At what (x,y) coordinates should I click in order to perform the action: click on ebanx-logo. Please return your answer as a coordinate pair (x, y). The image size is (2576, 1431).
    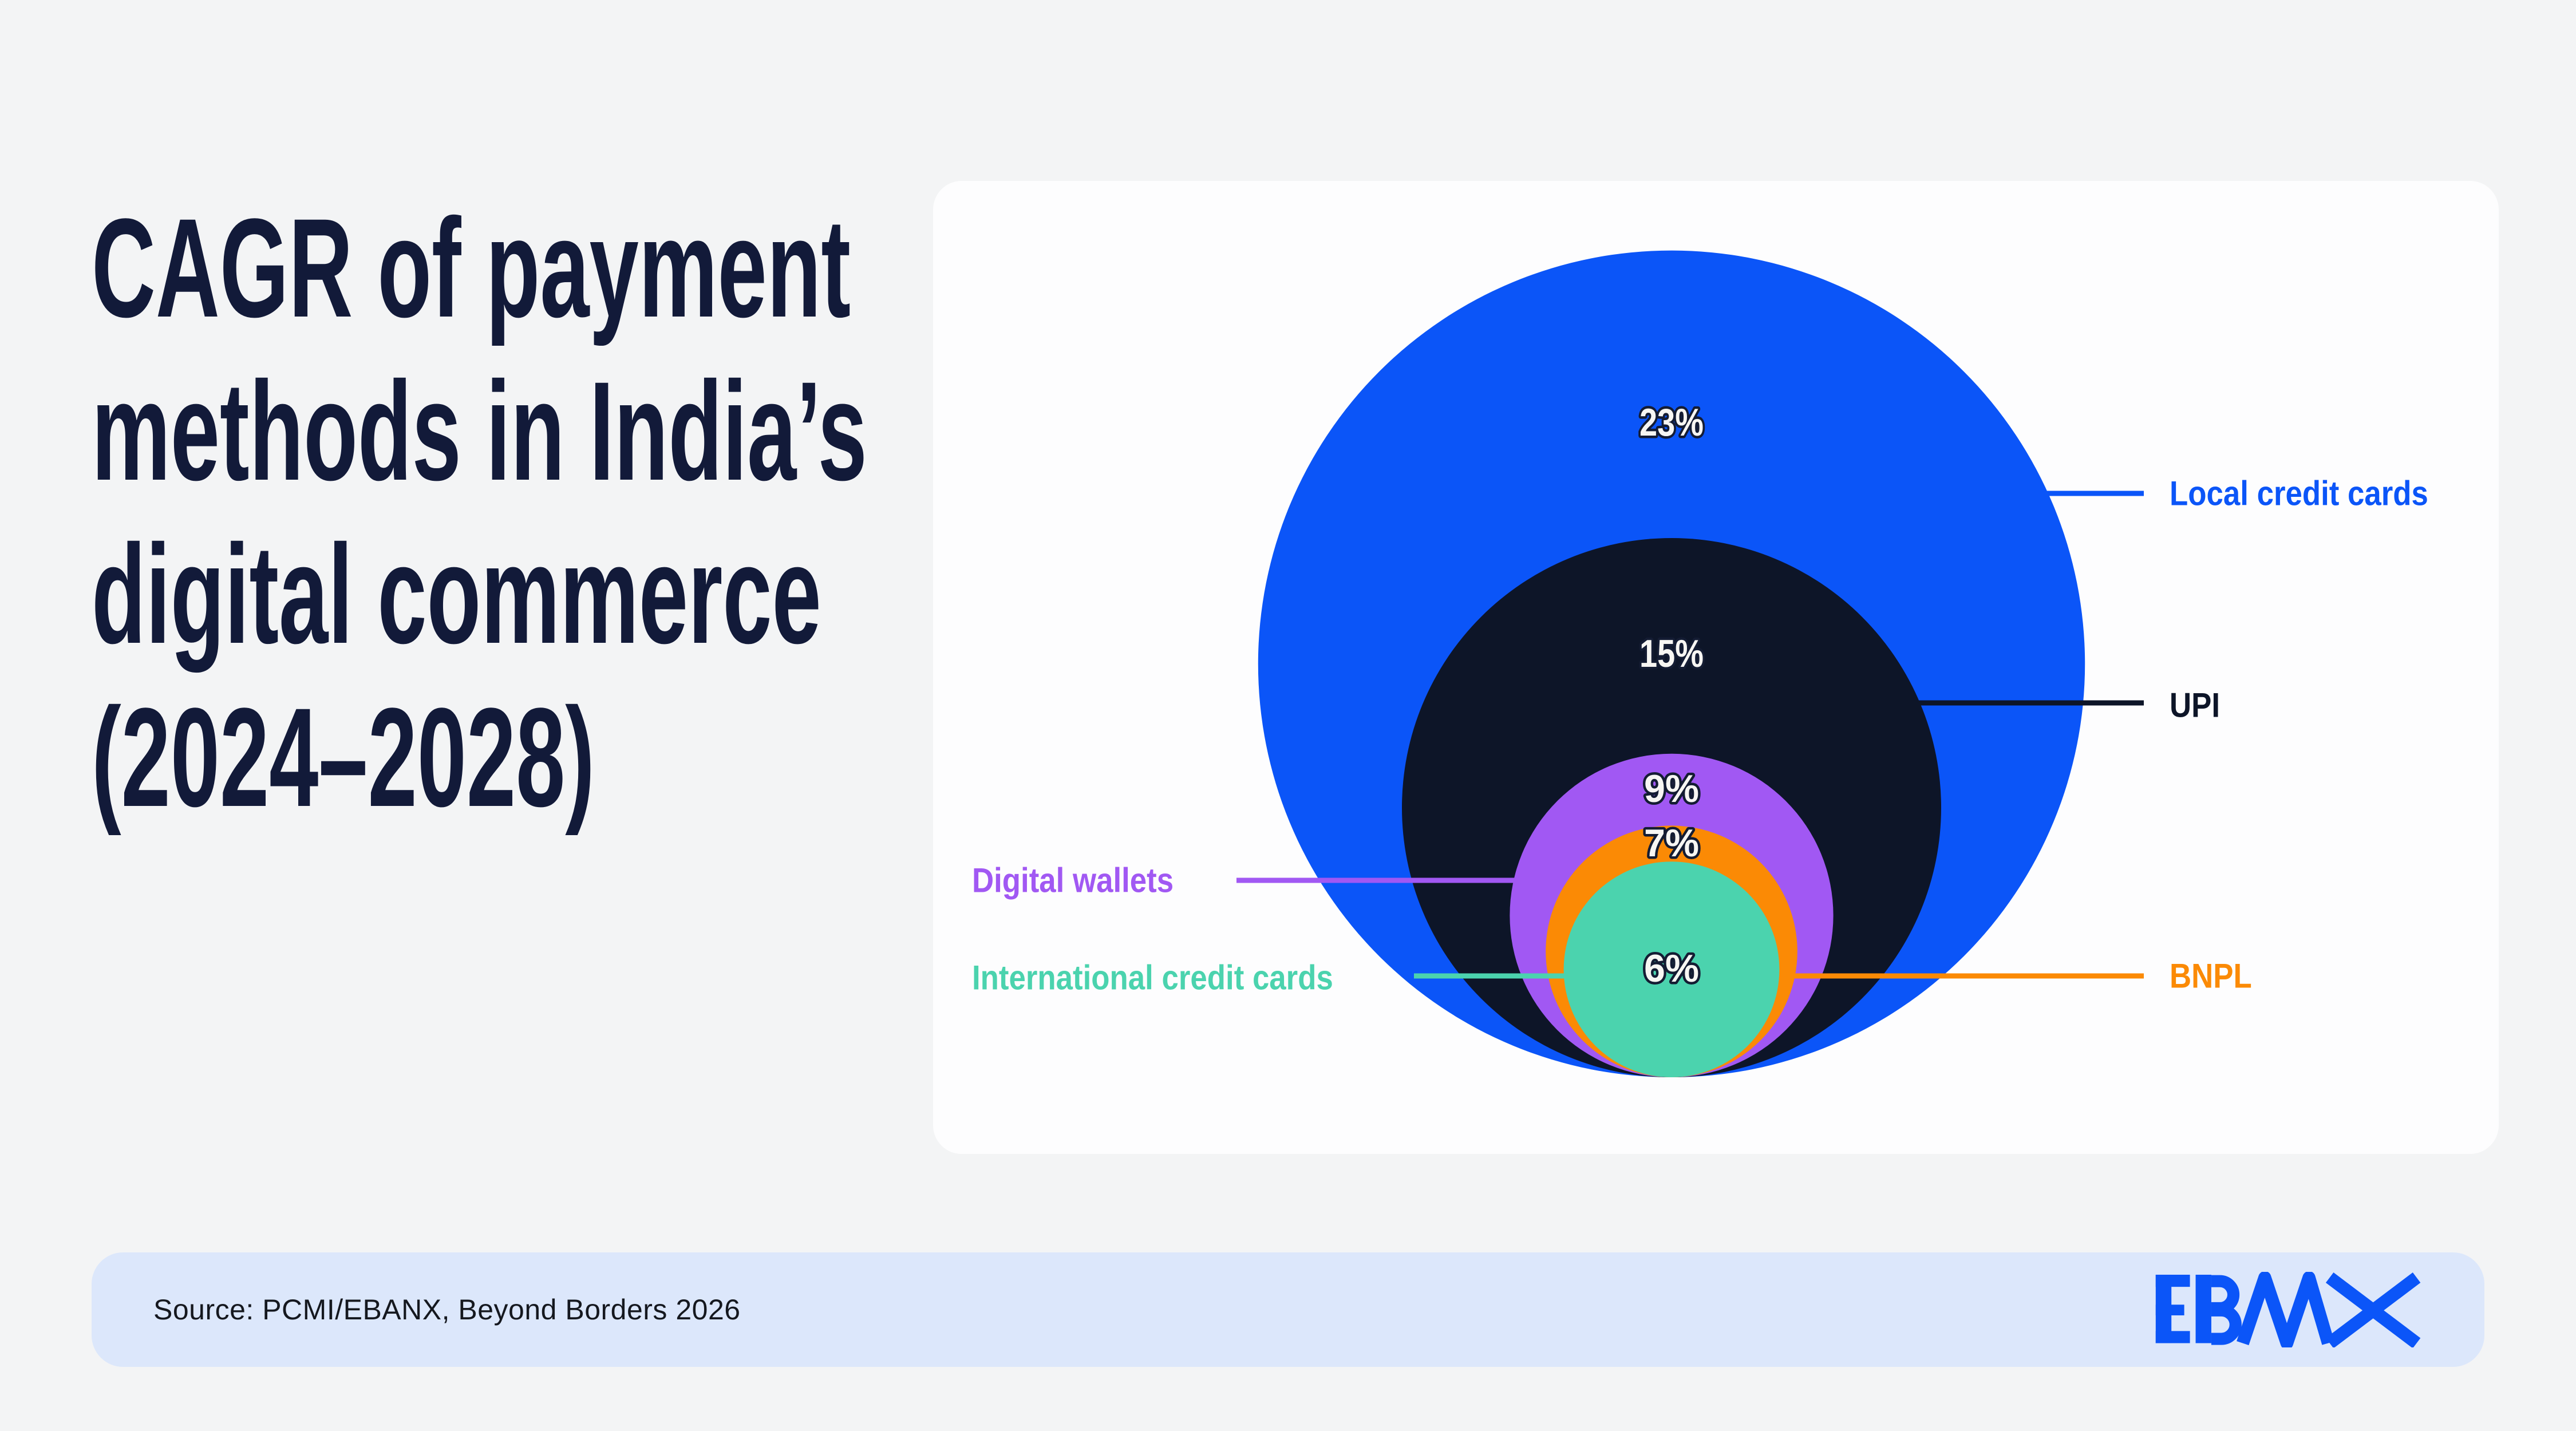
    Looking at the image, I should click on (2288, 1310).